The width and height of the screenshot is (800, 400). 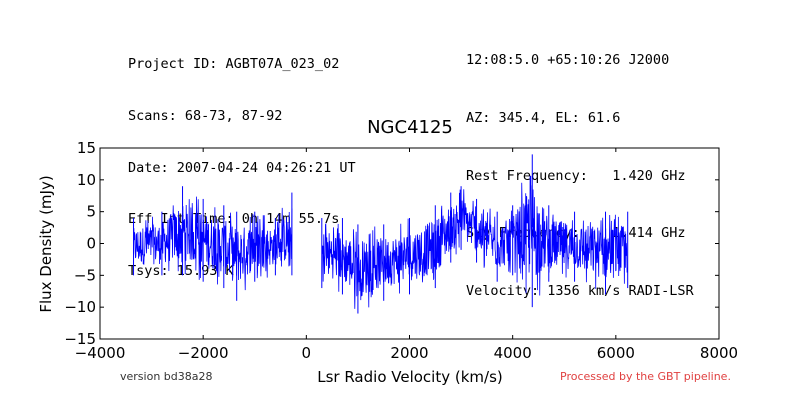 What do you see at coordinates (85, 275) in the screenshot?
I see `y-tick-label: −5` at bounding box center [85, 275].